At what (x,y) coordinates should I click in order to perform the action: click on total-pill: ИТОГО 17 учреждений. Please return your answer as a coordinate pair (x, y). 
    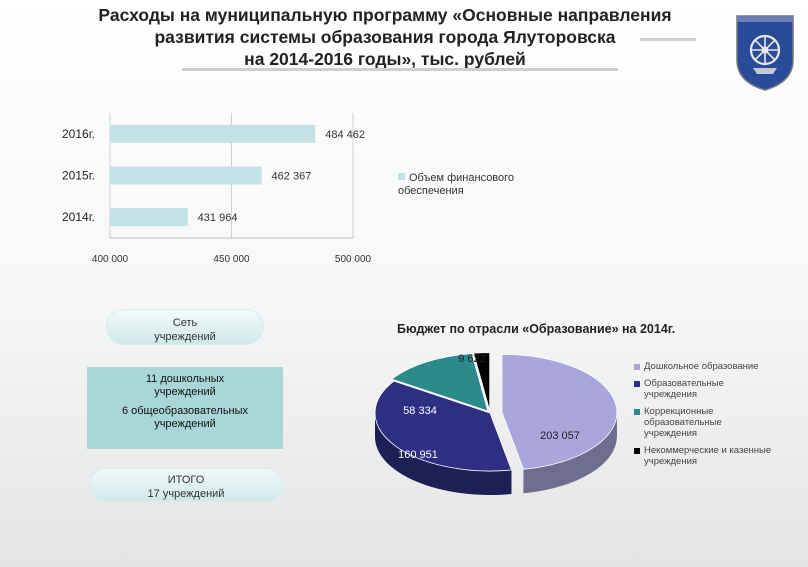
    Looking at the image, I should click on (186, 485).